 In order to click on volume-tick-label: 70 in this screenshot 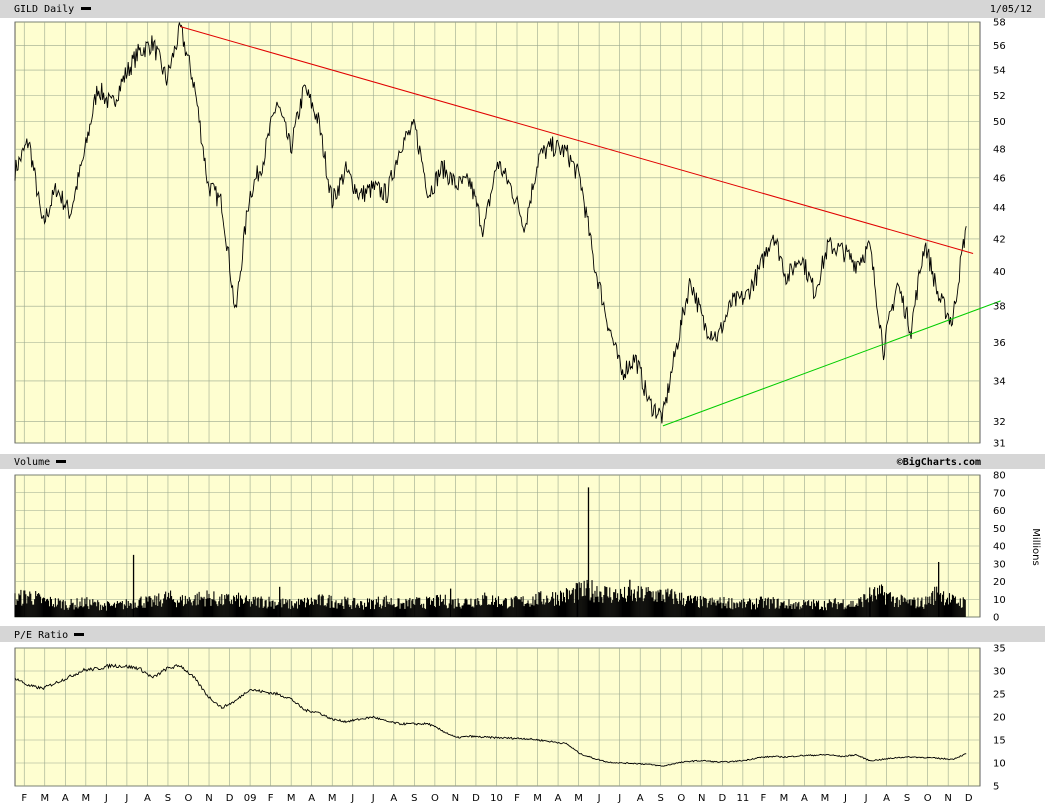, I will do `click(999, 493)`.